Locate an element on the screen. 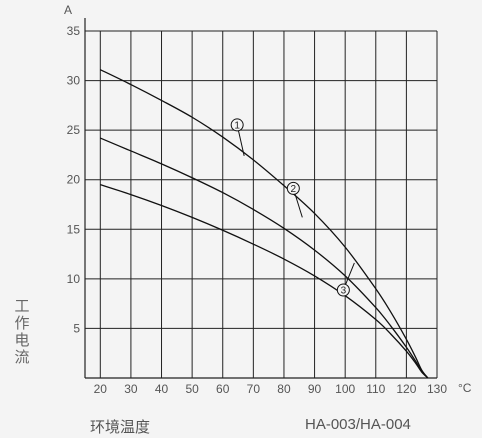  annotations: 1 2 3 is located at coordinates (292, 207).